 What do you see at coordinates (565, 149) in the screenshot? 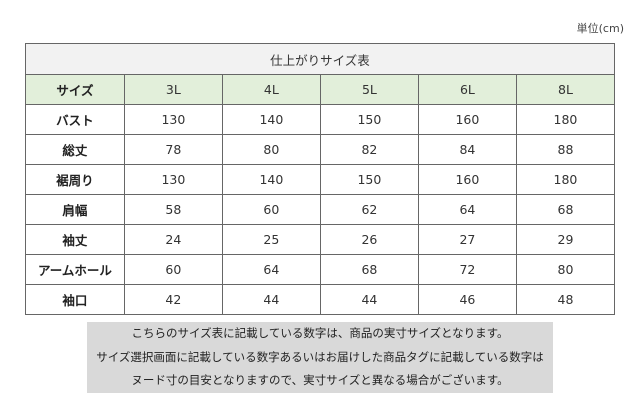
I see `value-cell: 88` at bounding box center [565, 149].